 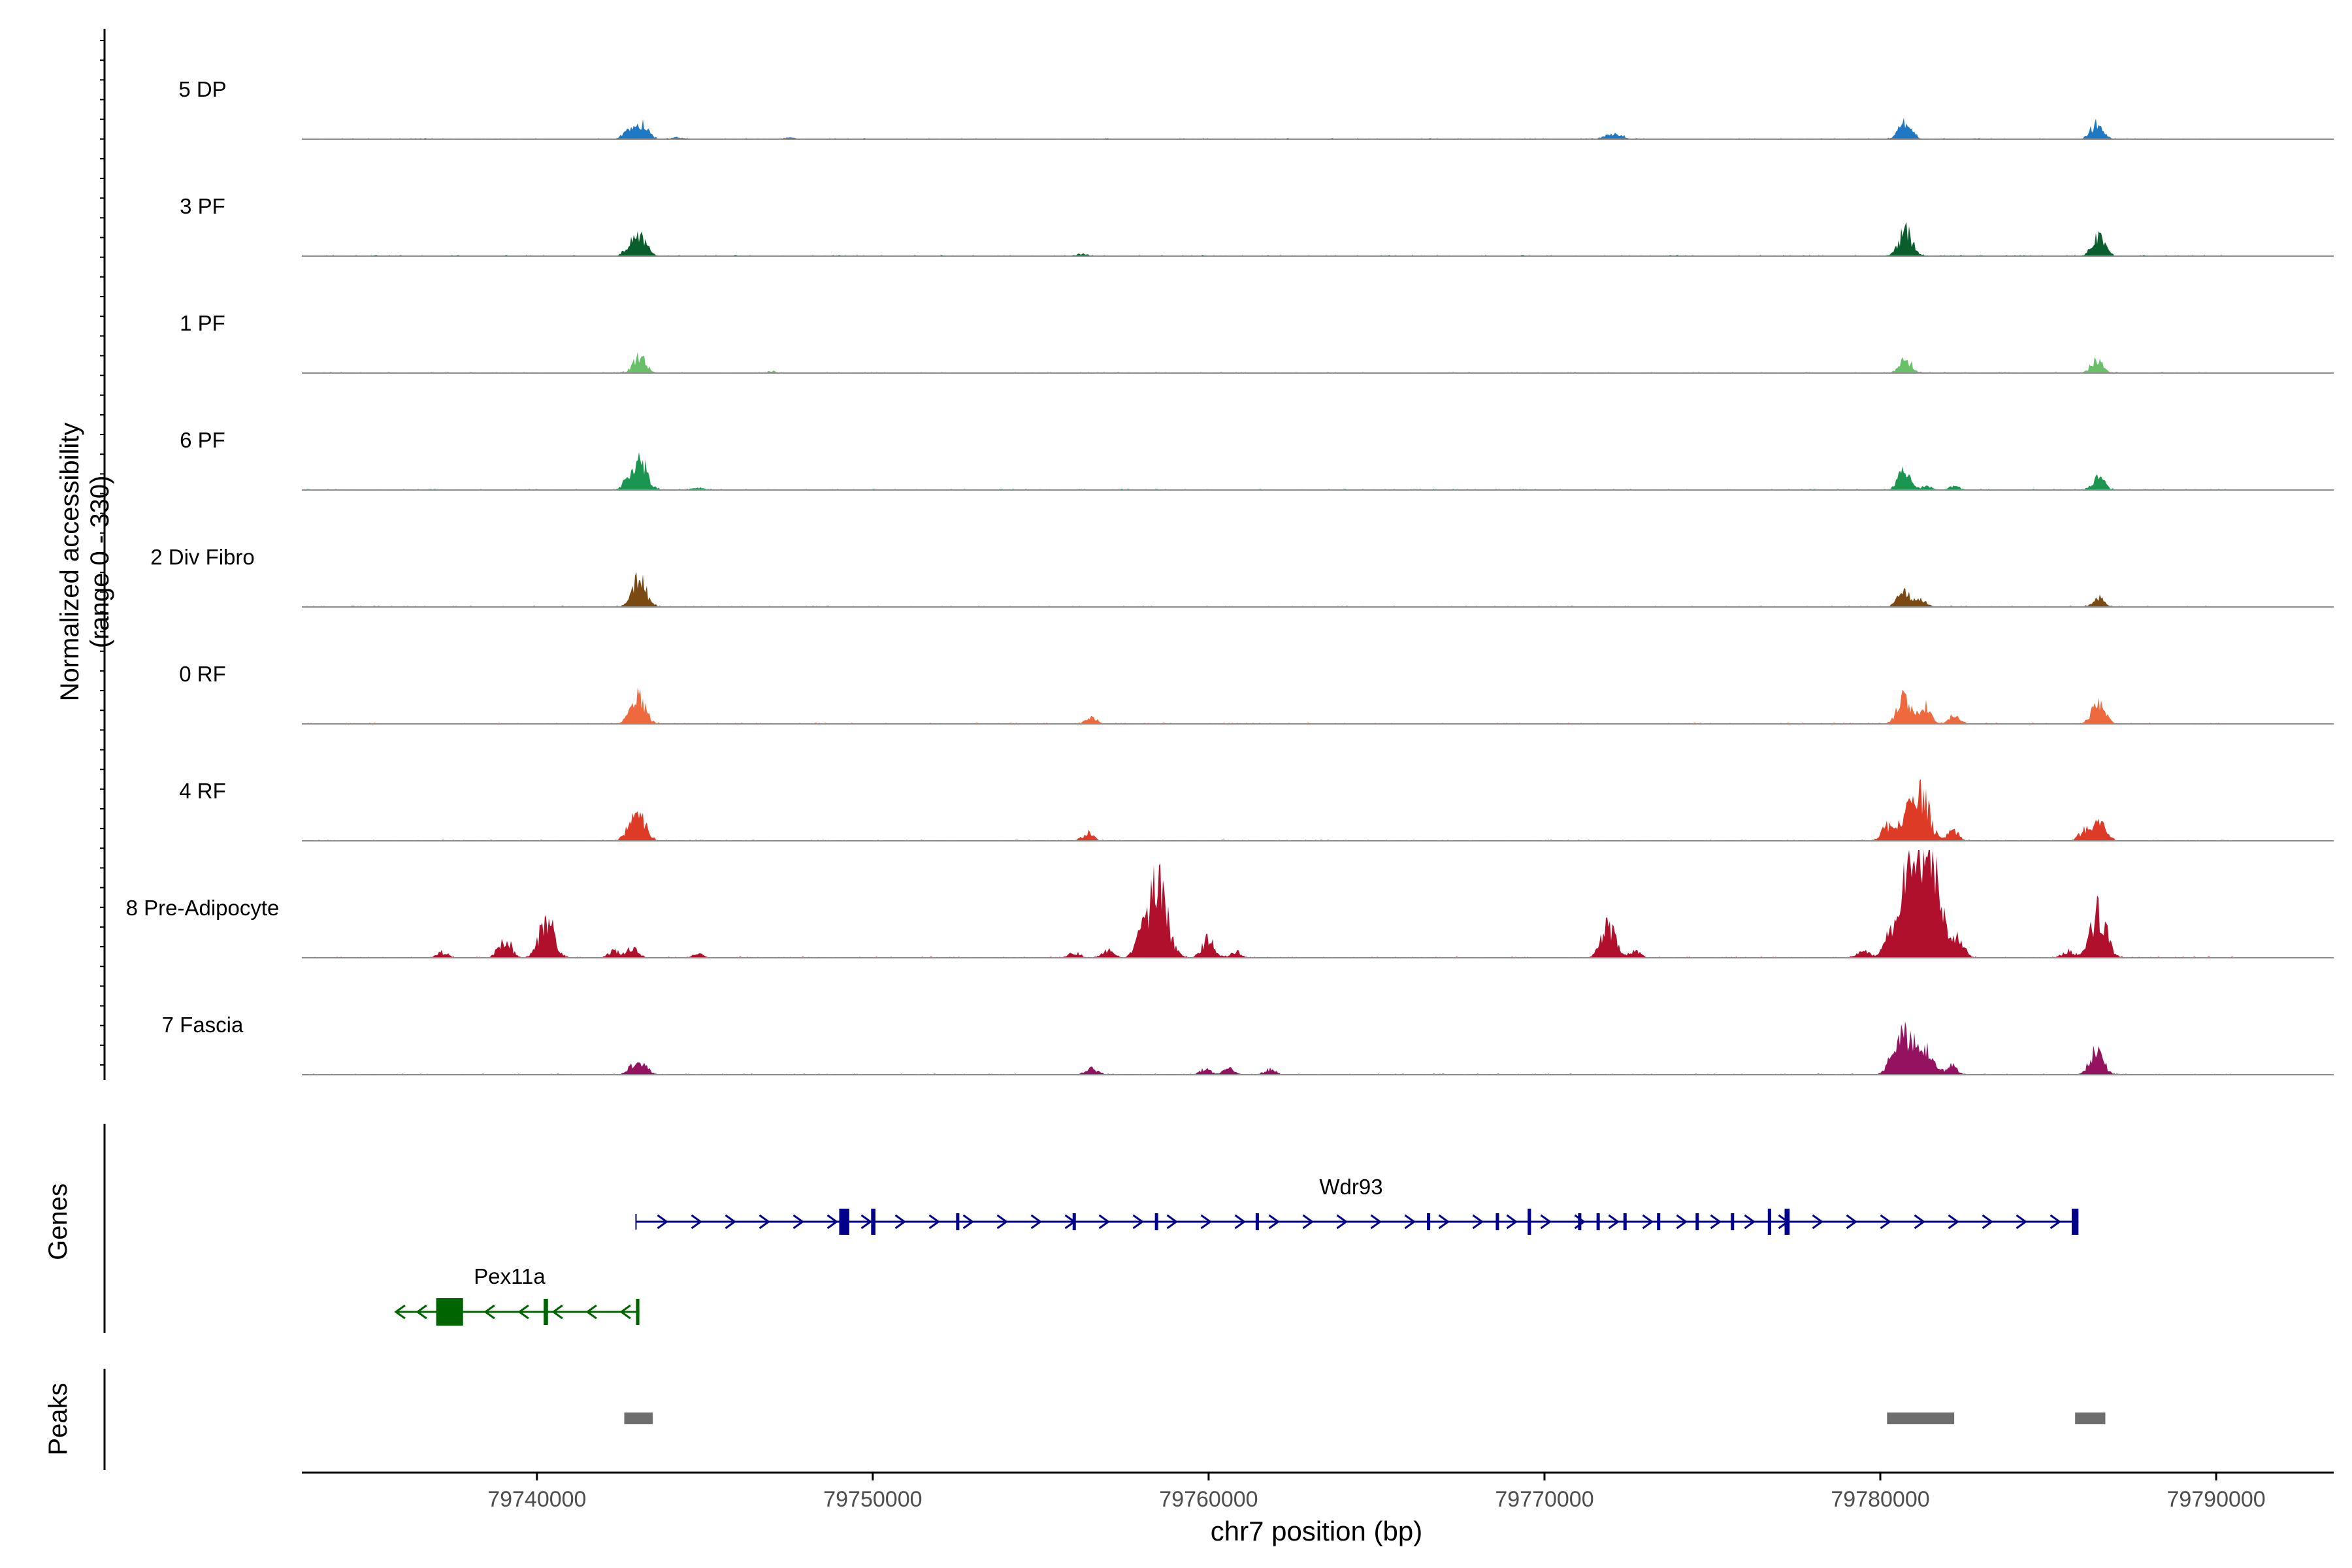 What do you see at coordinates (202, 791) in the screenshot?
I see `track-label: 4 RF` at bounding box center [202, 791].